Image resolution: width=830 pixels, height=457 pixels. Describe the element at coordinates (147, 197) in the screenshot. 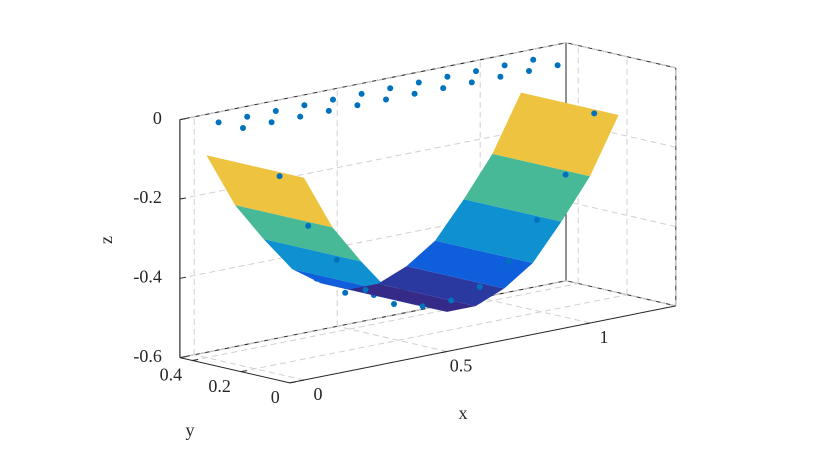

I see `z-tick-label: -0.2` at that location.